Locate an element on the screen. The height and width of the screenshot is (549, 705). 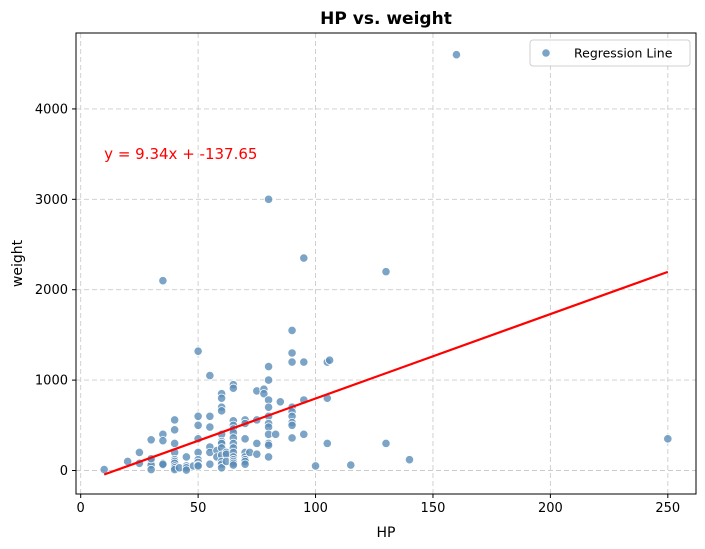
x-axis-label: HP is located at coordinates (386, 533).